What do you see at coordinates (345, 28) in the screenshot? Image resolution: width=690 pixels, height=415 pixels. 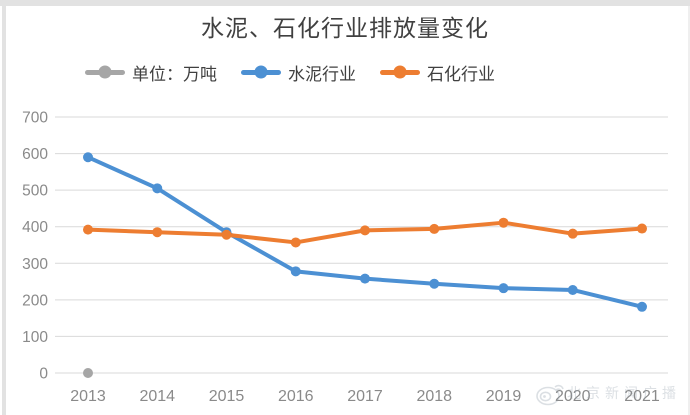 I see `chart-title: 水泥、石化行业排放量变化` at bounding box center [345, 28].